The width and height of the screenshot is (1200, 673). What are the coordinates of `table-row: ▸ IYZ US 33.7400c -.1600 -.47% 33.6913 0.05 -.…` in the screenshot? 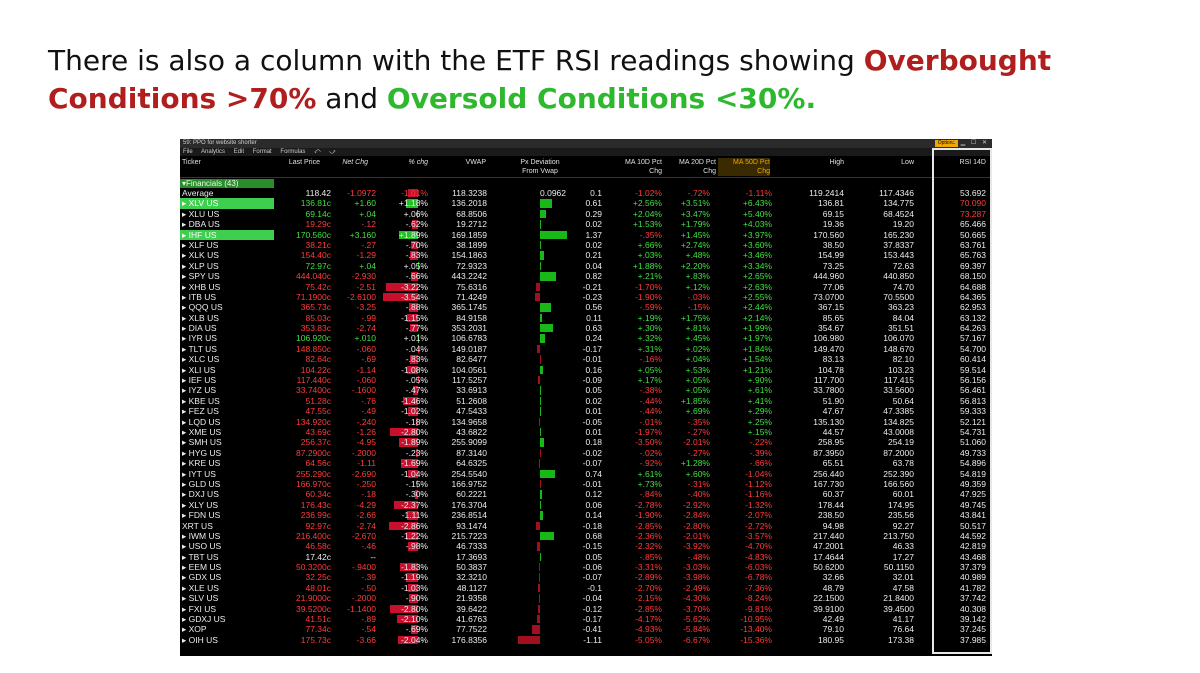 It's located at (586, 390).